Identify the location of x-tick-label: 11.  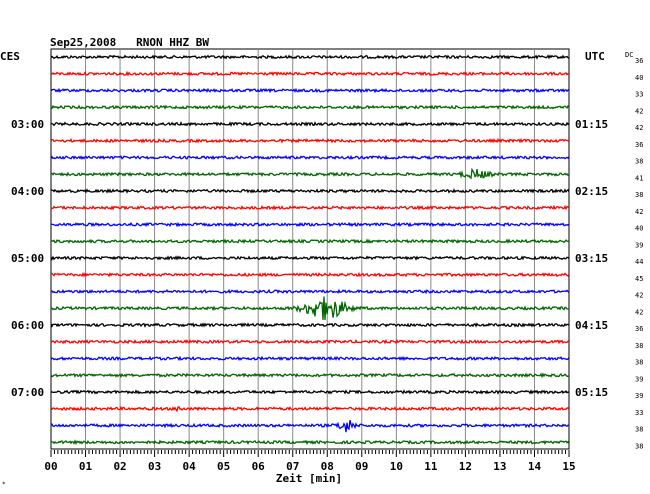
(431, 466).